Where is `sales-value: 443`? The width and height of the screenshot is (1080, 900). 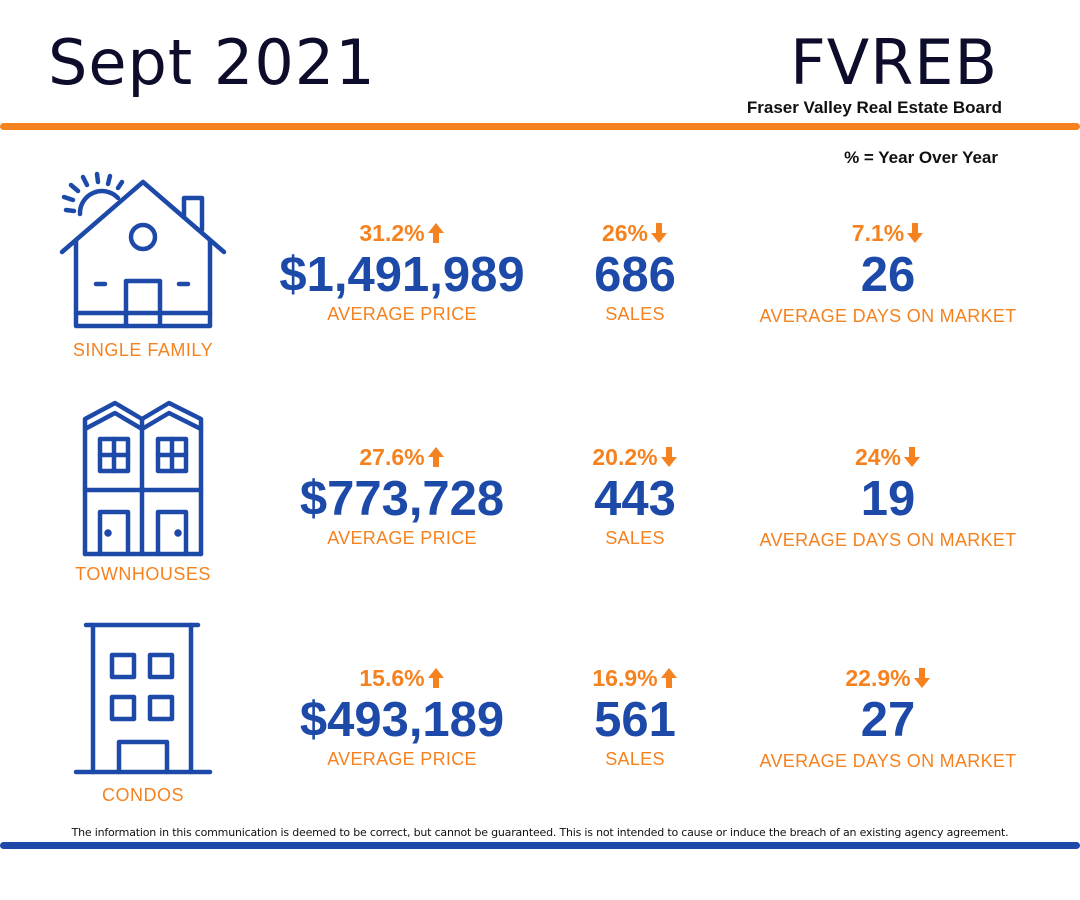
sales-value: 443 is located at coordinates (635, 499).